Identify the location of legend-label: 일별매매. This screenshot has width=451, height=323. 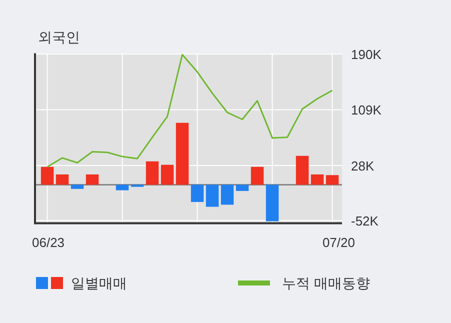
(99, 283).